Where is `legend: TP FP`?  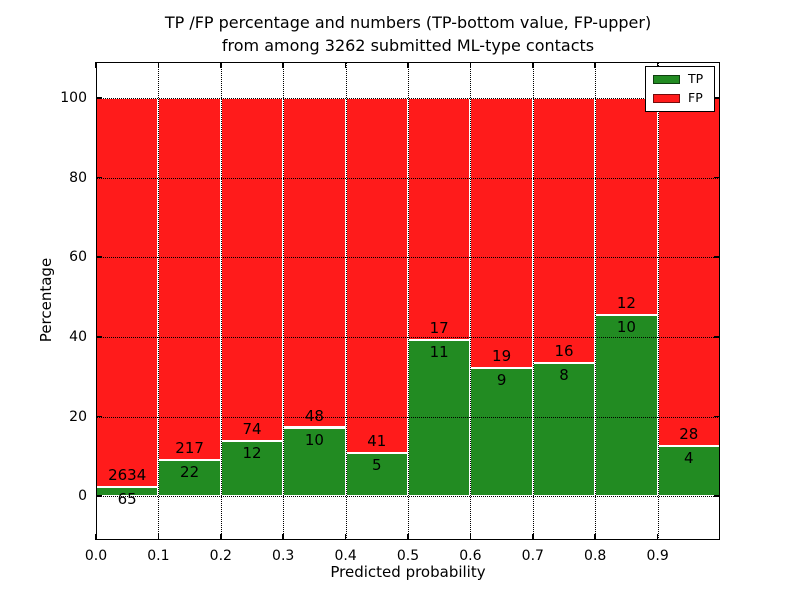 legend: TP FP is located at coordinates (680, 89).